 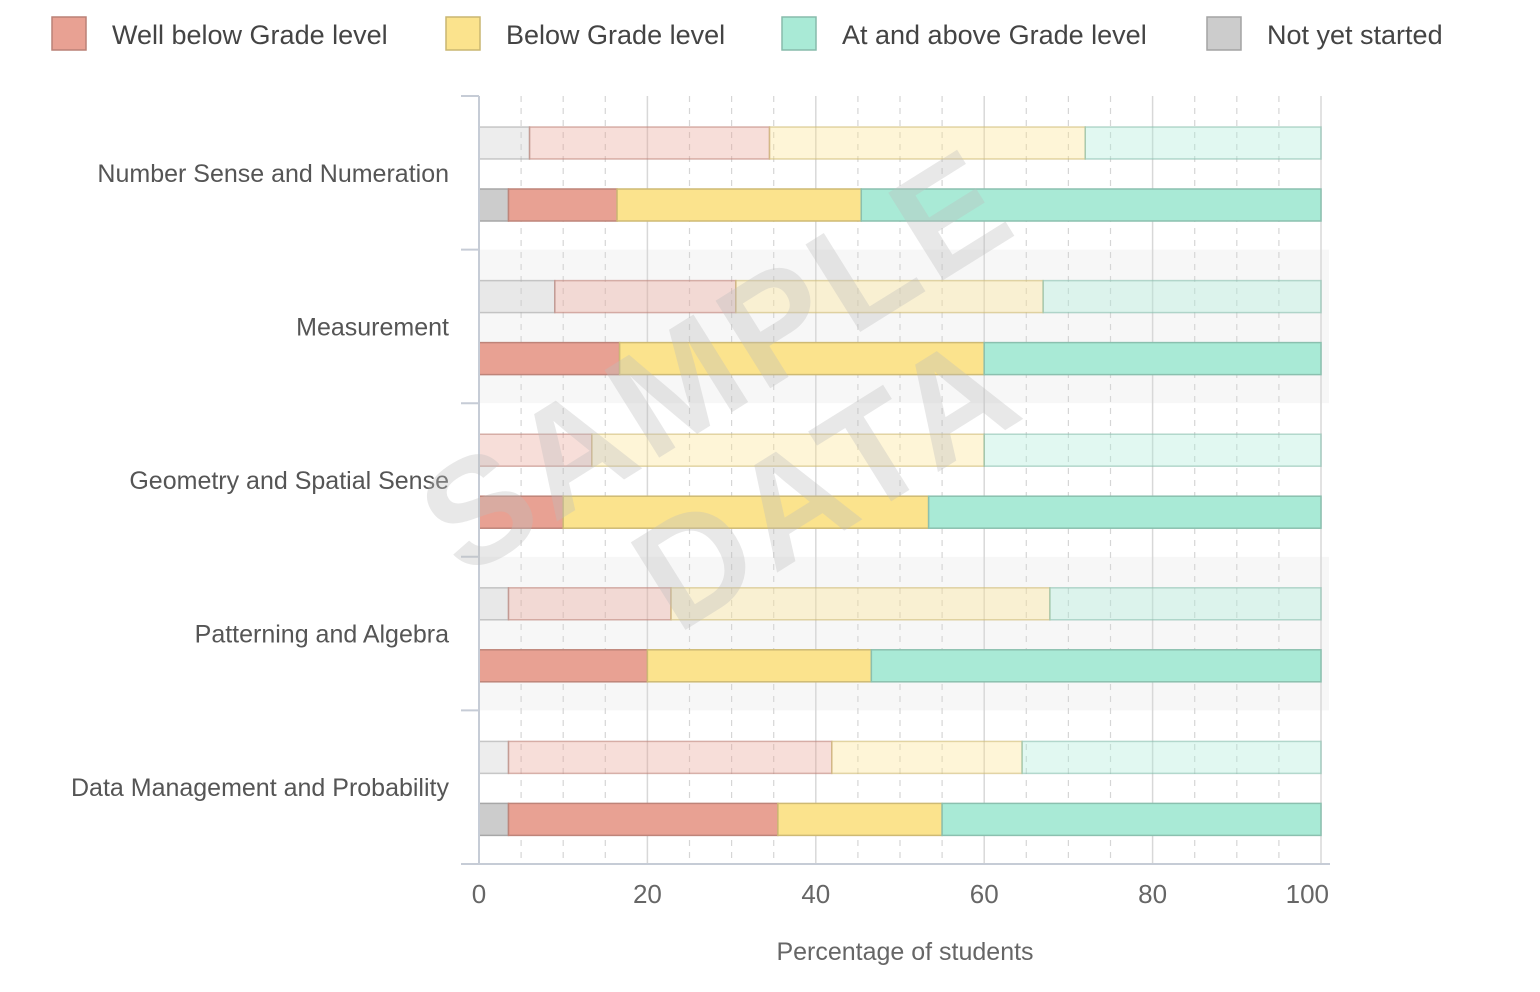 What do you see at coordinates (1355, 35) in the screenshot?
I see `legend-label: Not yet started` at bounding box center [1355, 35].